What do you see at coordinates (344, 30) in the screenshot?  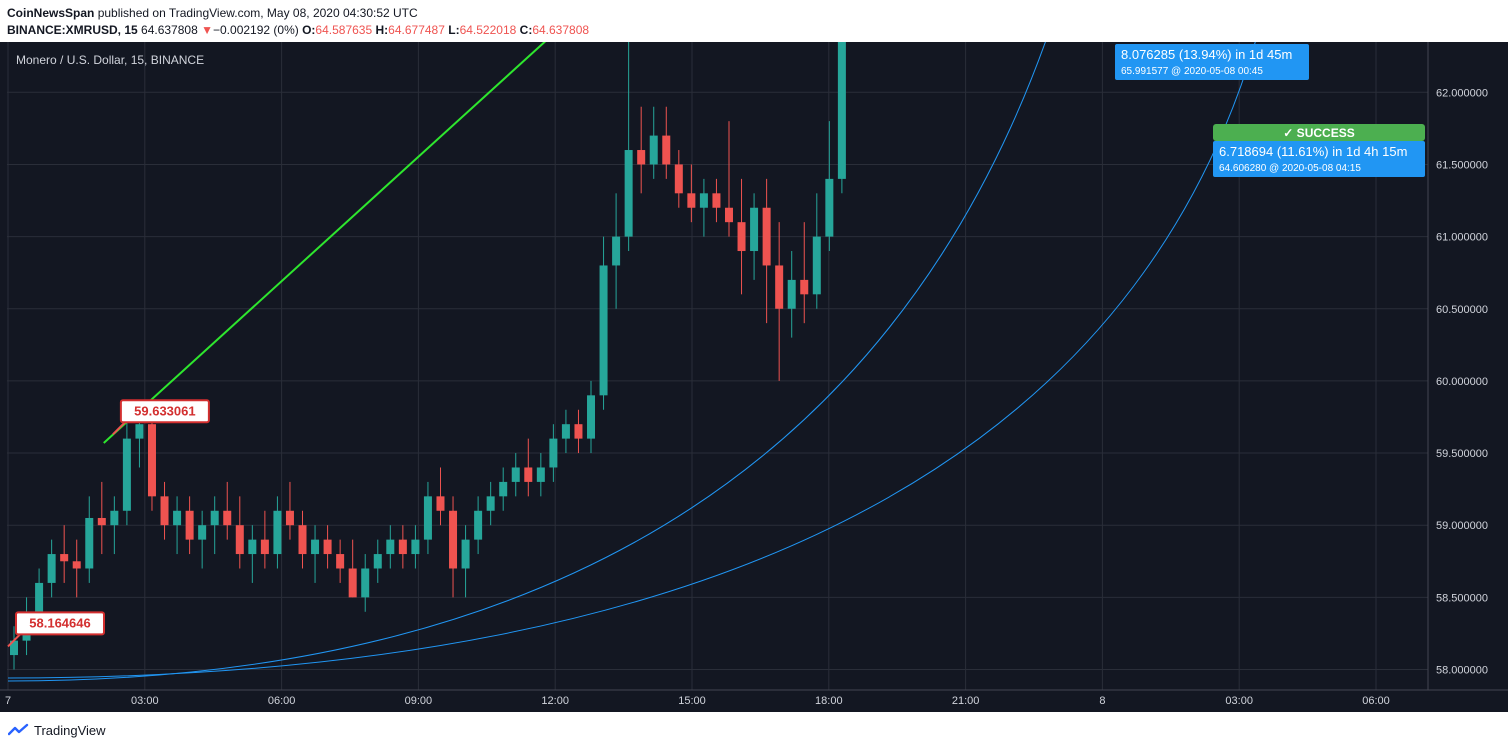 I see `open-value: 64.587635` at bounding box center [344, 30].